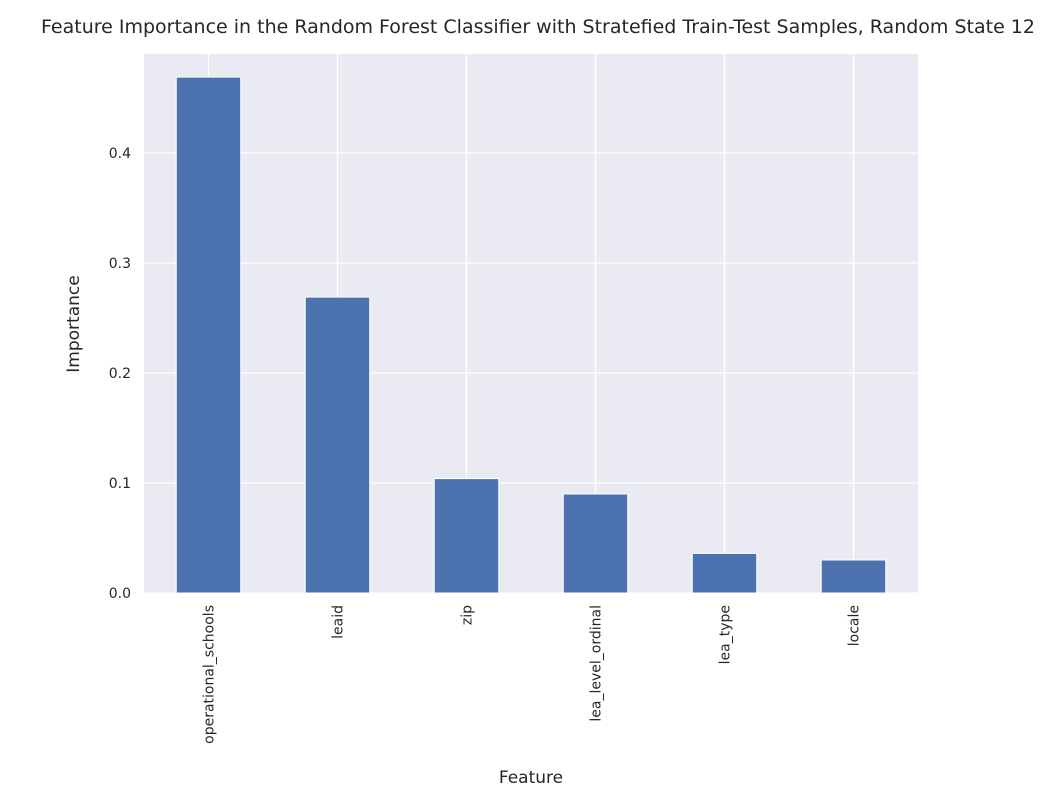 Image resolution: width=1062 pixels, height=798 pixels. What do you see at coordinates (120, 484) in the screenshot?
I see `y-tick-label: 0.1` at bounding box center [120, 484].